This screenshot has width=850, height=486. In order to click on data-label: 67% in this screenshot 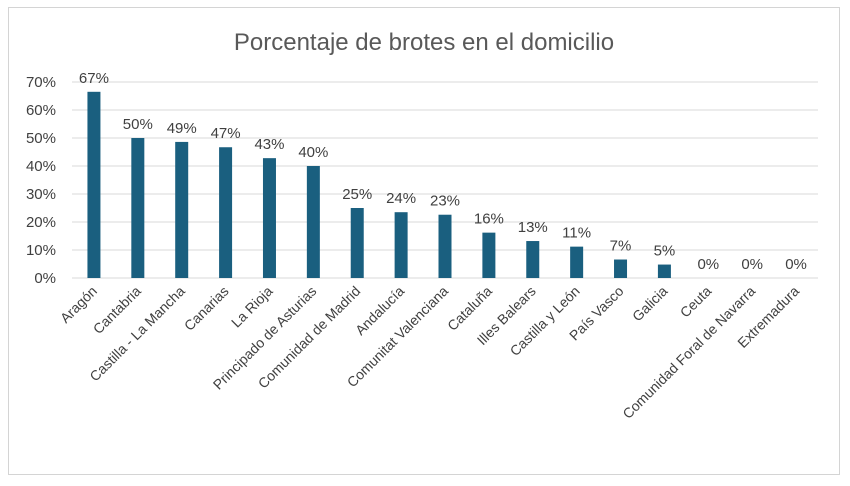, I will do `click(94, 78)`.